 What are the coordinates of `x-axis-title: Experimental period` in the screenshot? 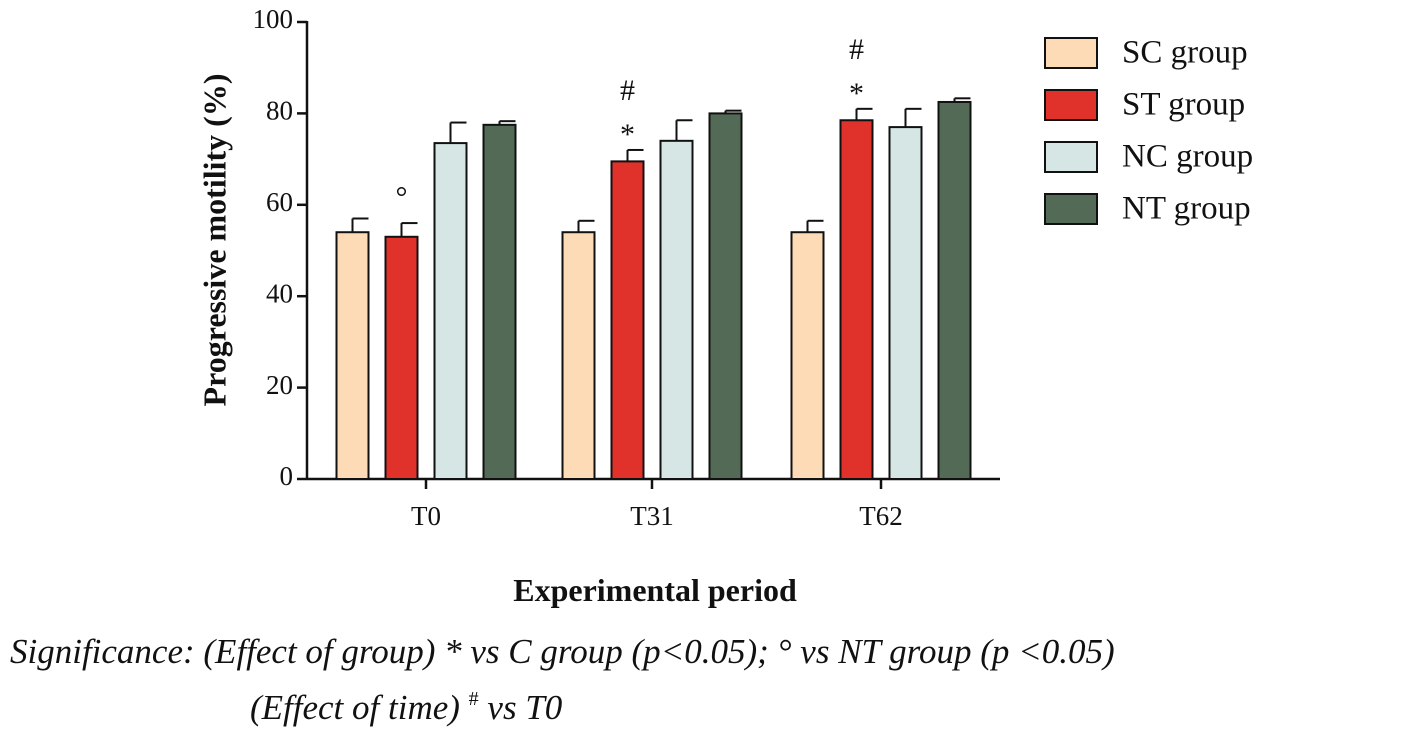 It's located at (655, 590).